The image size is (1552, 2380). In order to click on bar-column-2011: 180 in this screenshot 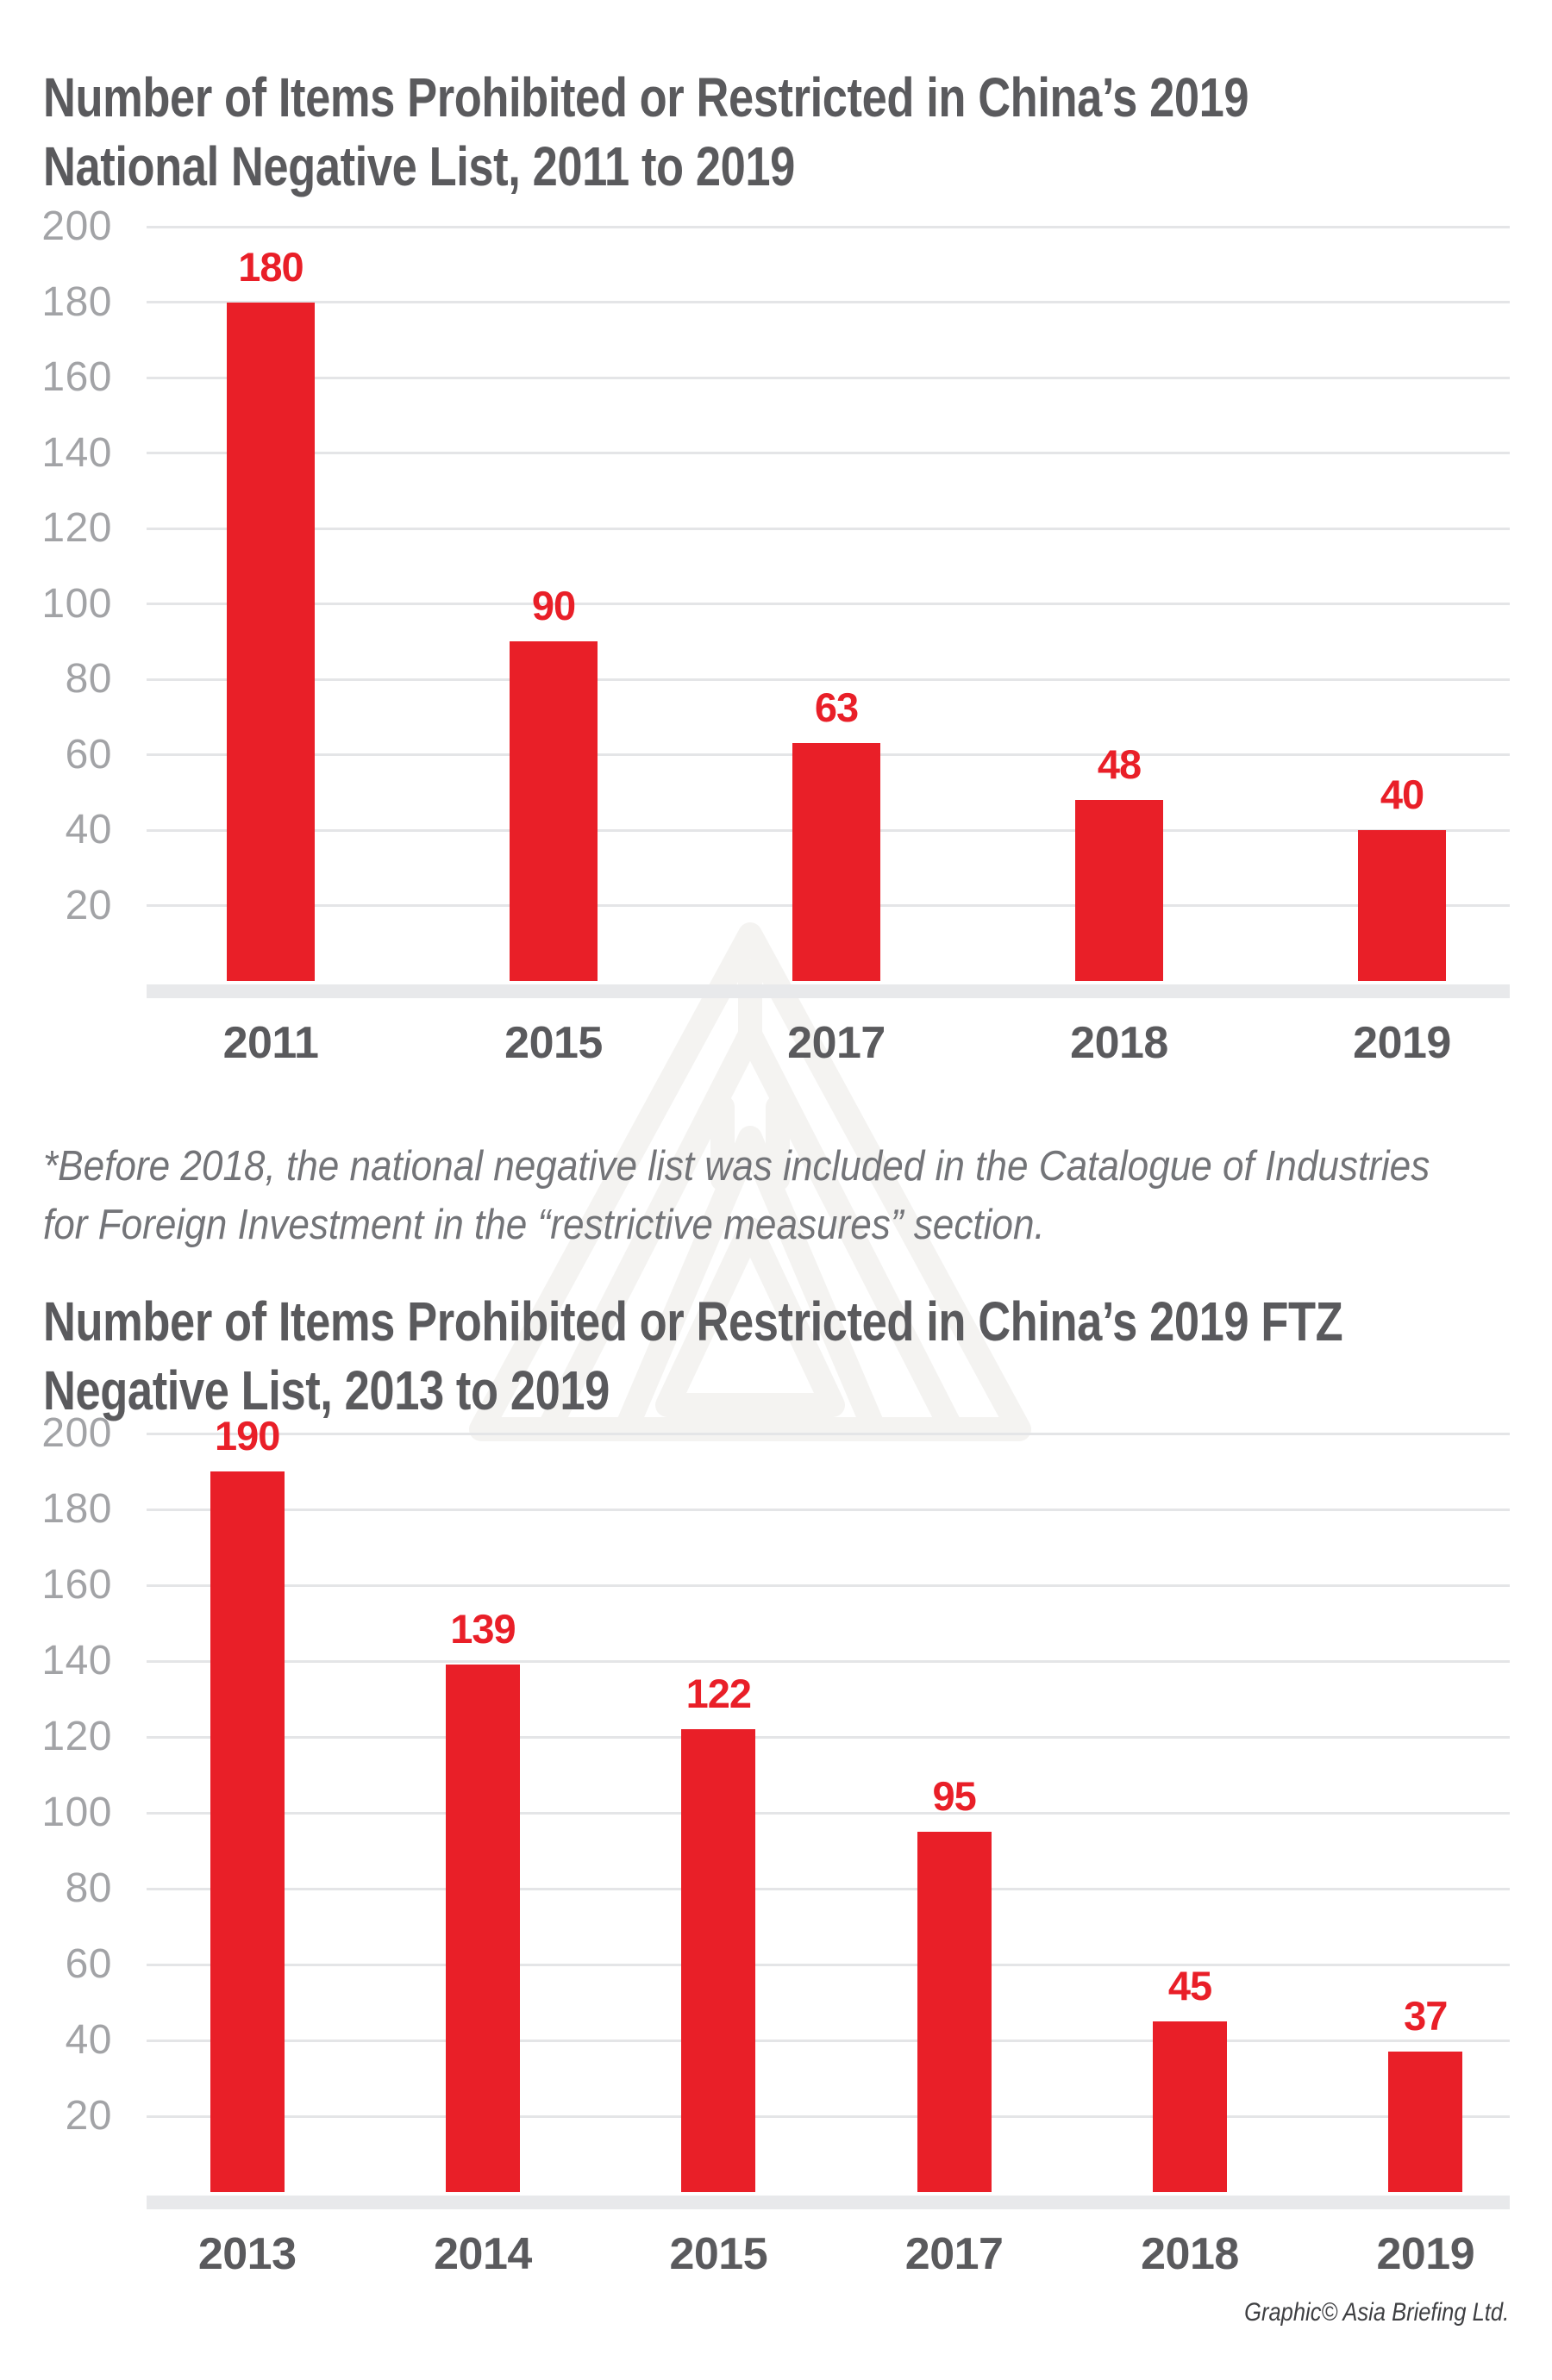, I will do `click(271, 604)`.